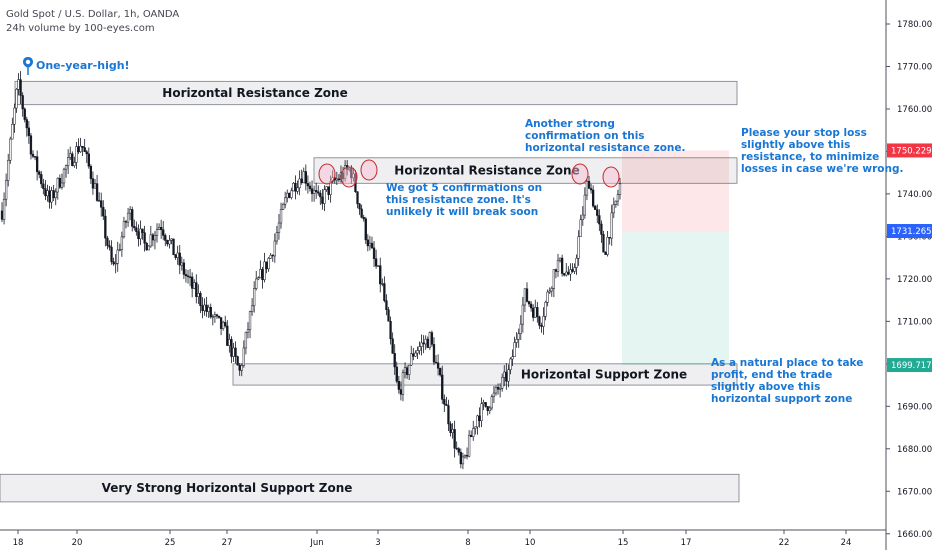 The width and height of the screenshot is (932, 550). What do you see at coordinates (846, 543) in the screenshot?
I see `x-tick-label: 24` at bounding box center [846, 543].